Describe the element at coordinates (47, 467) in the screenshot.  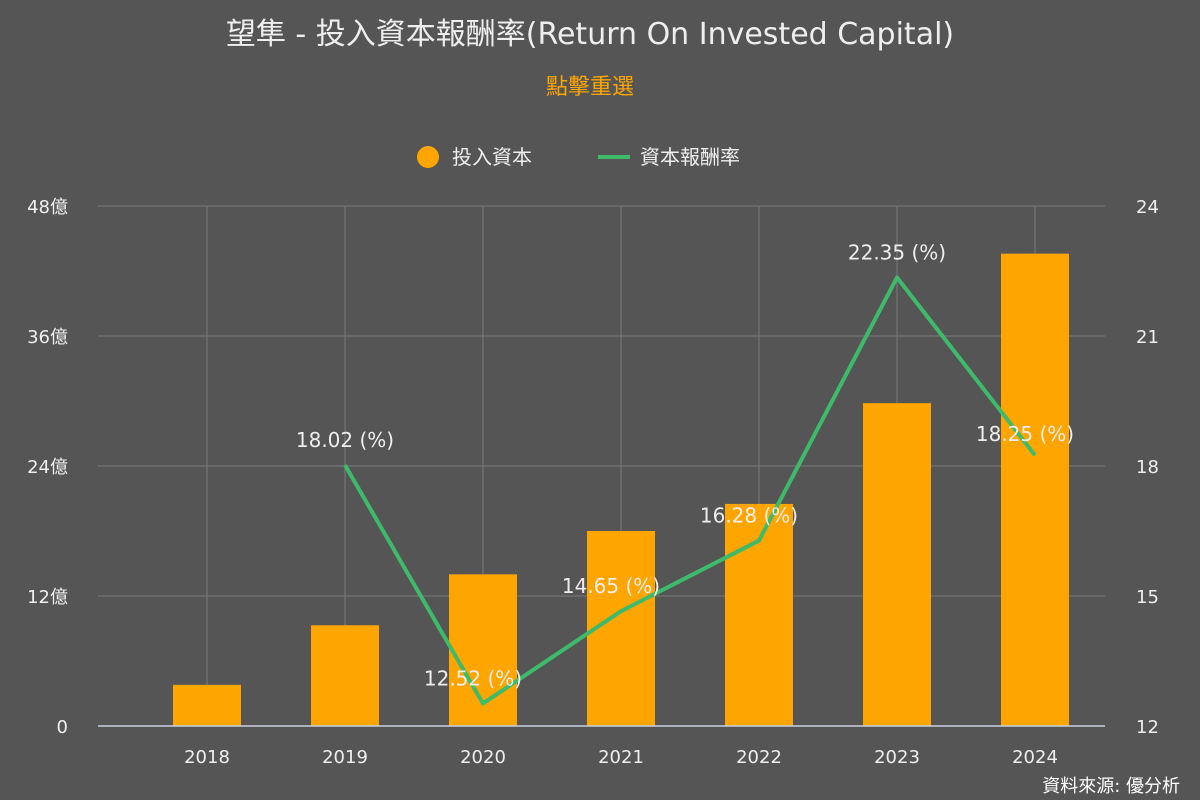
I see `y-left-tick-label: 24億` at that location.